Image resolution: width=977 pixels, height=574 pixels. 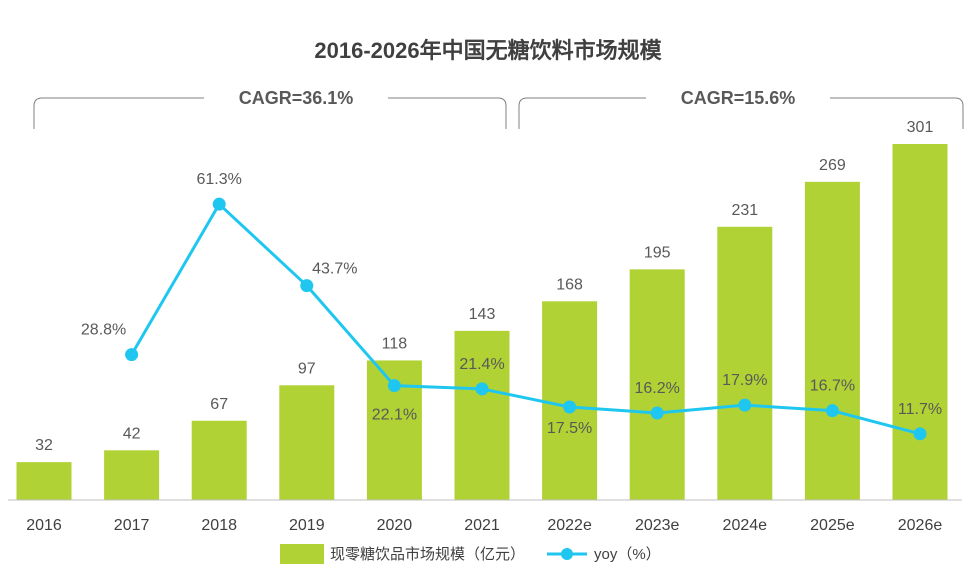 I want to click on legend-line-marker, so click(x=567, y=554).